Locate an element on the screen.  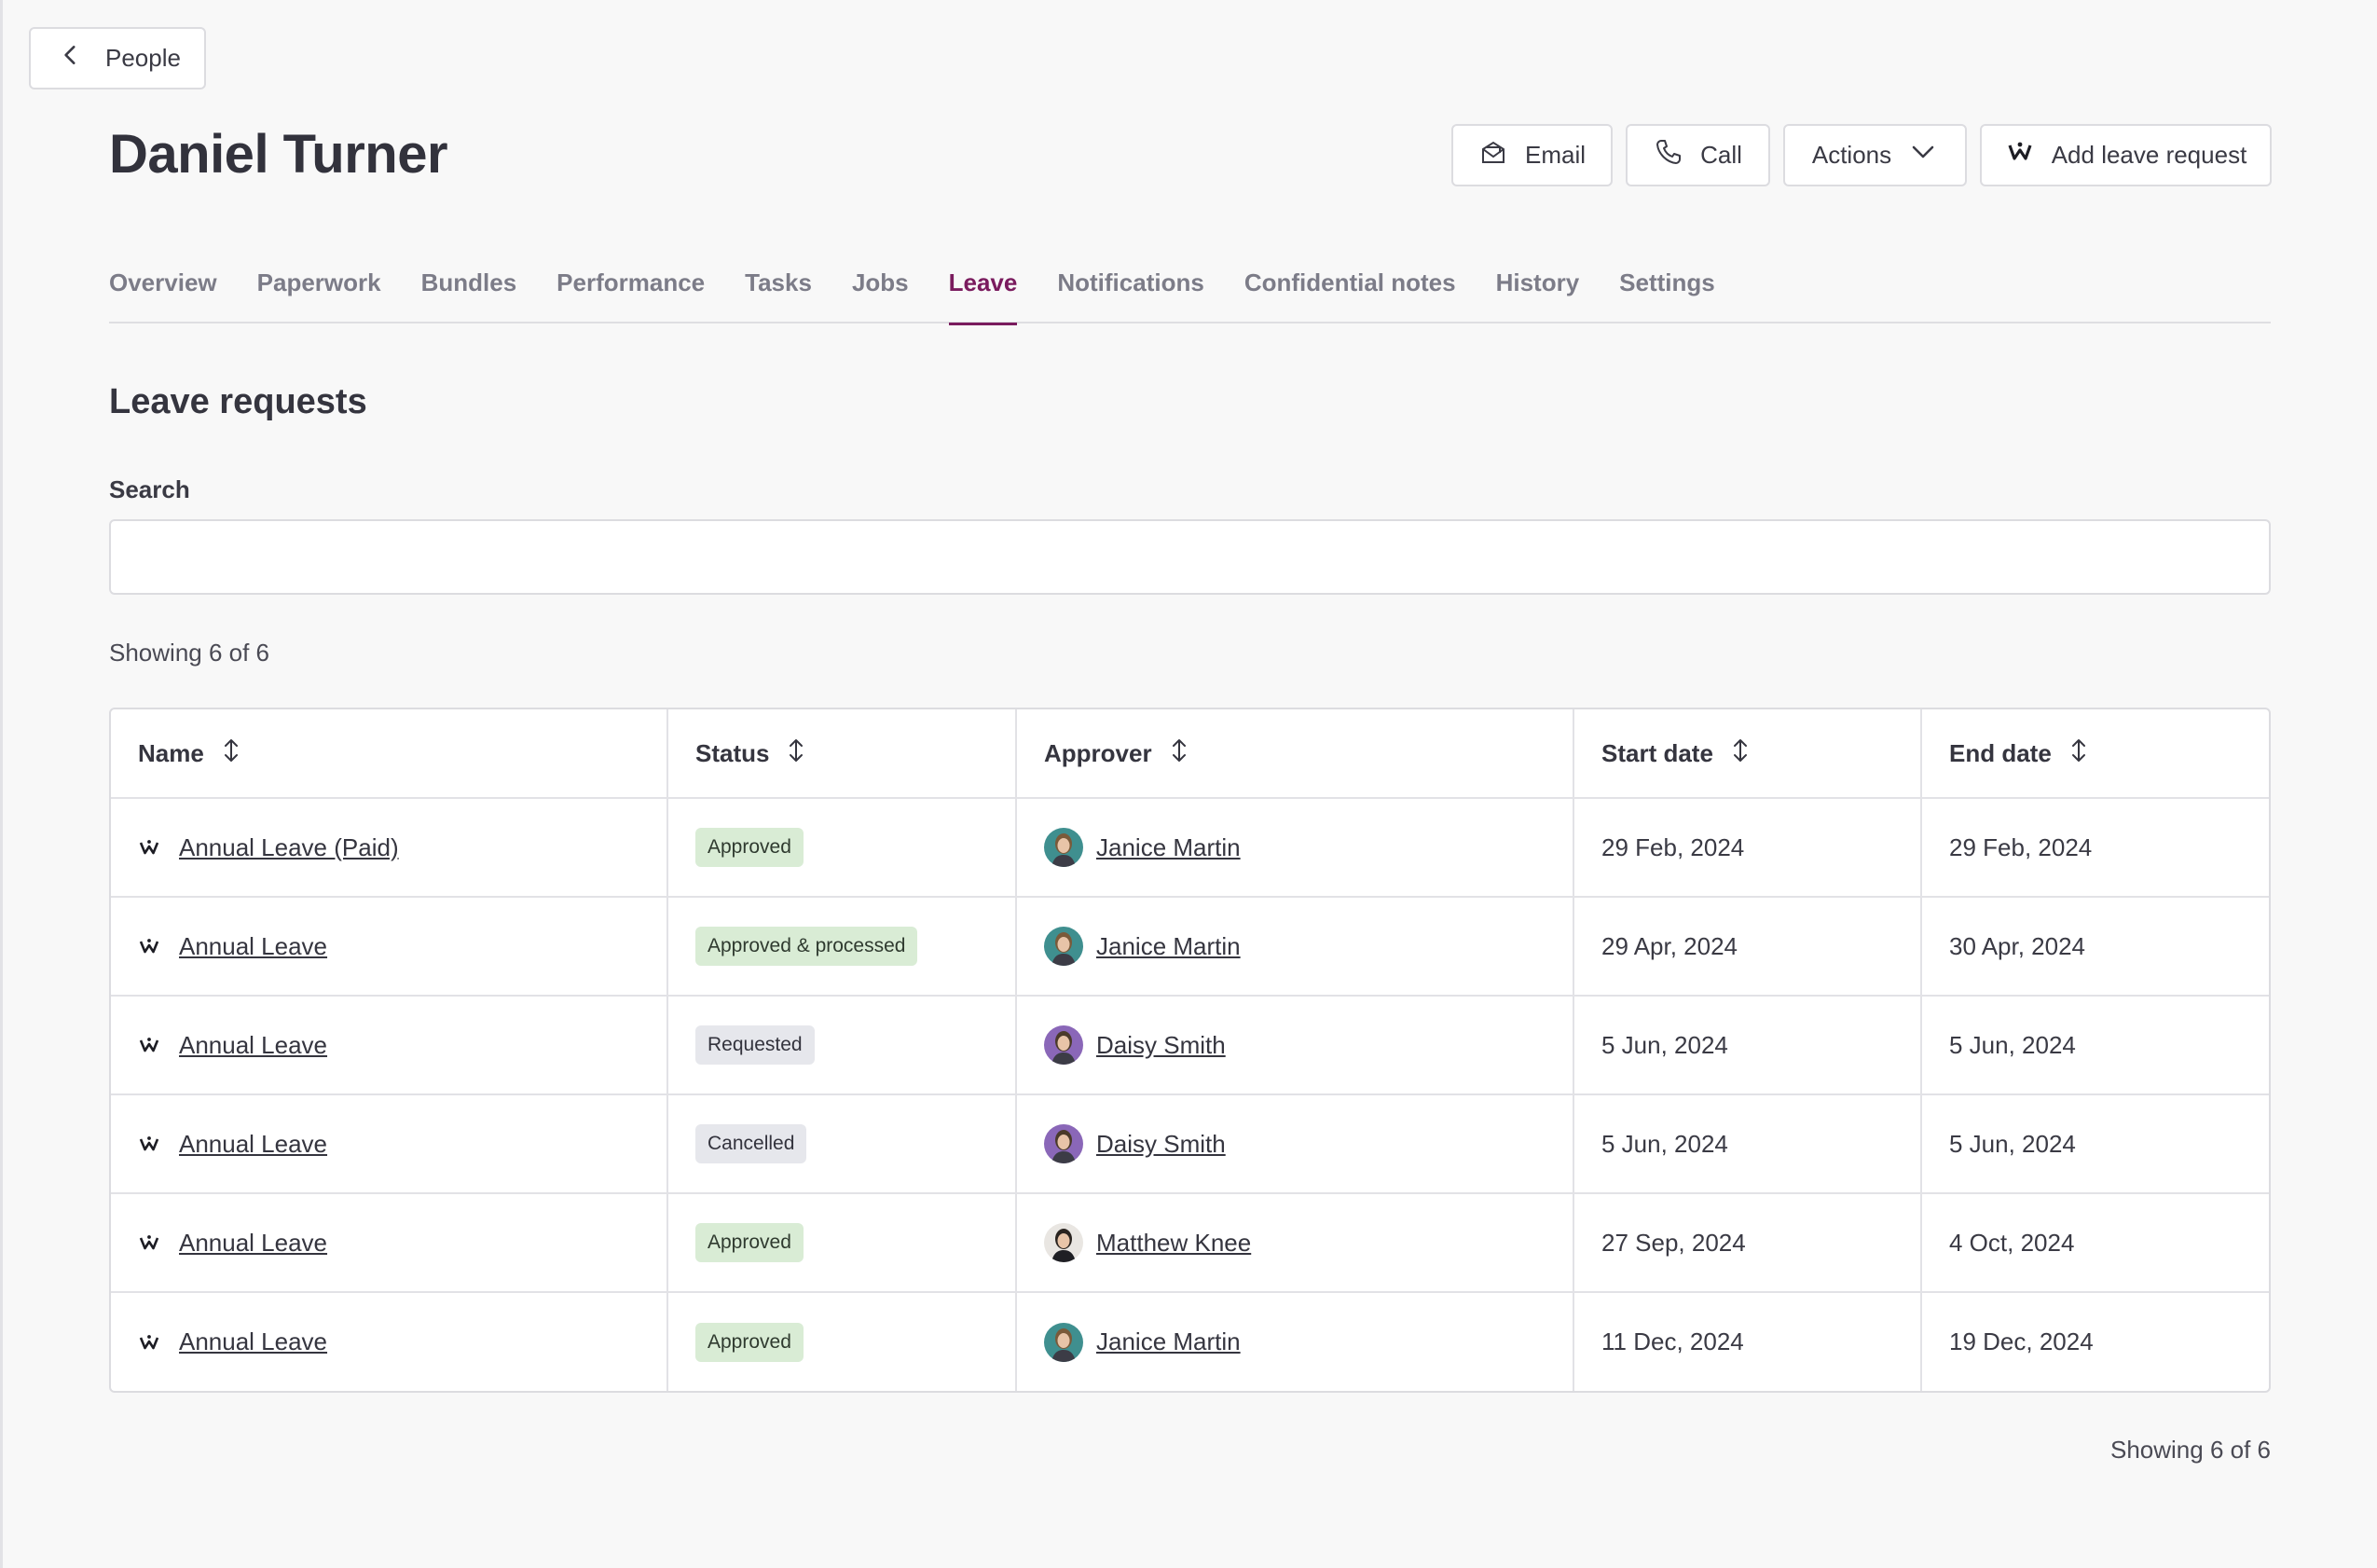
email-button: Email is located at coordinates (1532, 155).